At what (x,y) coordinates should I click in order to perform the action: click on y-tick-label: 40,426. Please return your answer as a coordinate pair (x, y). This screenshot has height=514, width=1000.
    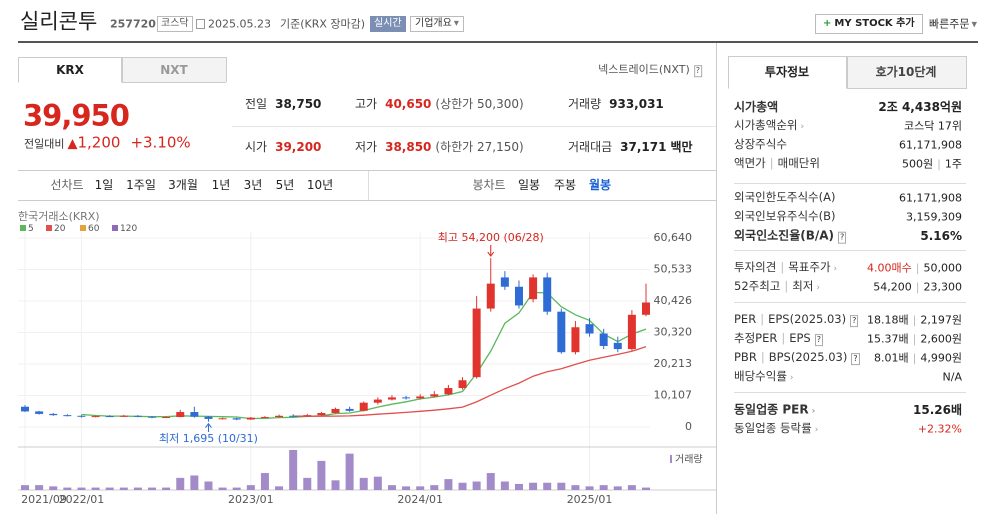
    Looking at the image, I should click on (673, 300).